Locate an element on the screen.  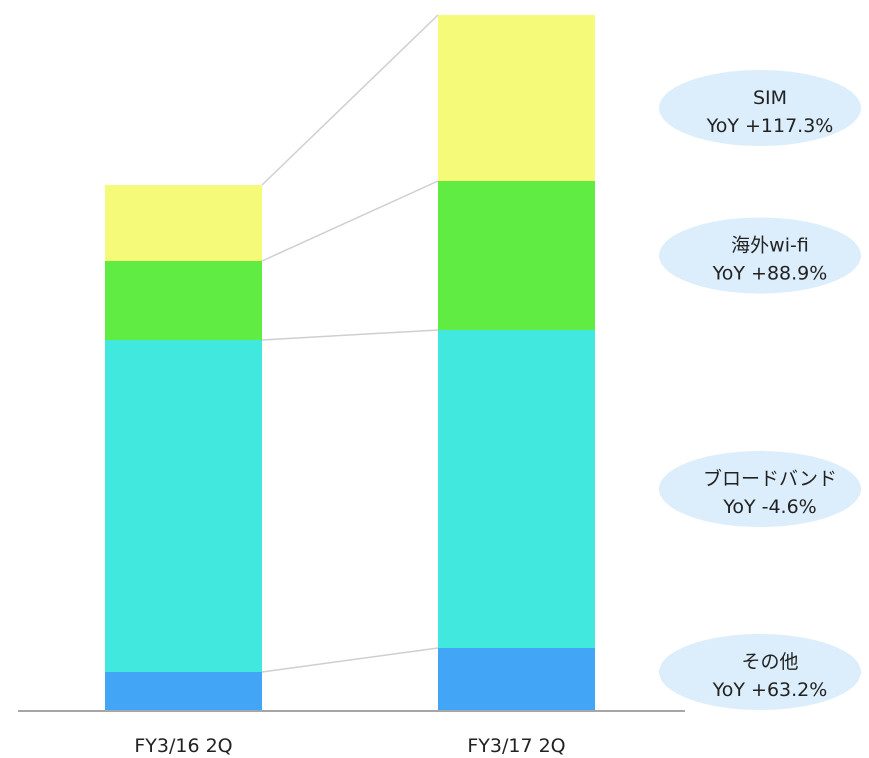
annotation-bubble: ブロードバンド YoY -4.6% is located at coordinates (760, 489).